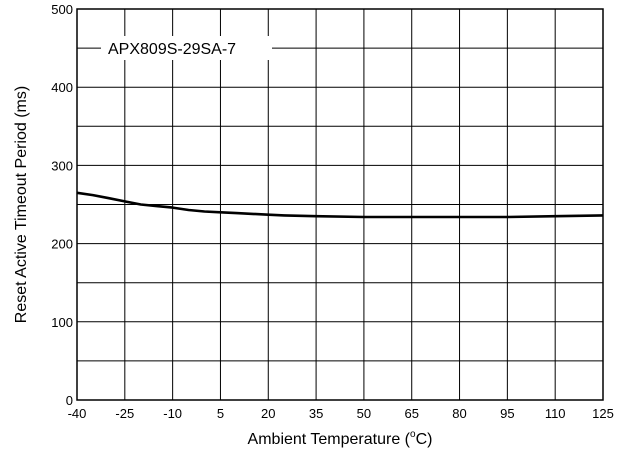 This screenshot has width=633, height=454. I want to click on x-tick-label: -10, so click(172, 413).